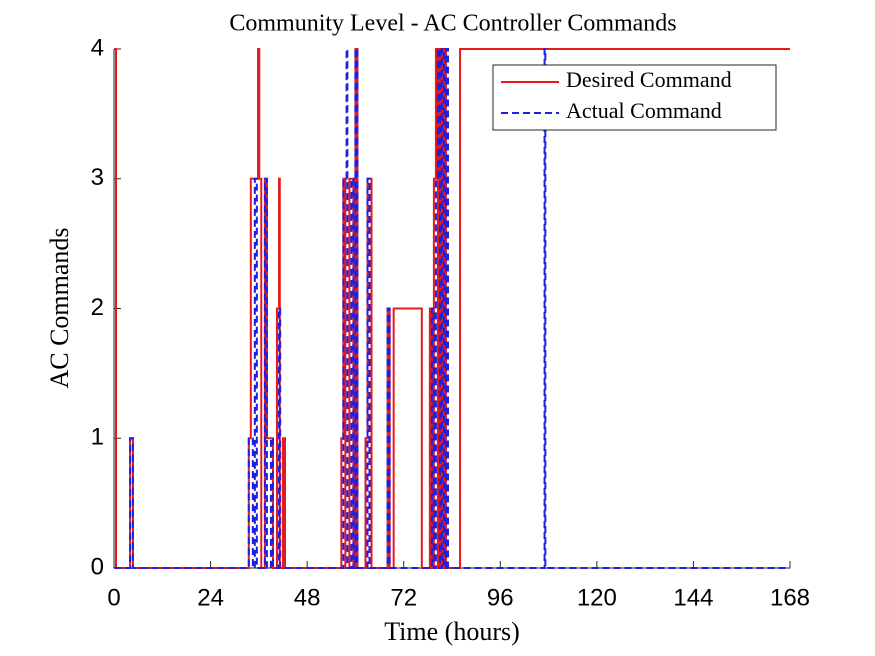  I want to click on x-tick-label: 120, so click(597, 597).